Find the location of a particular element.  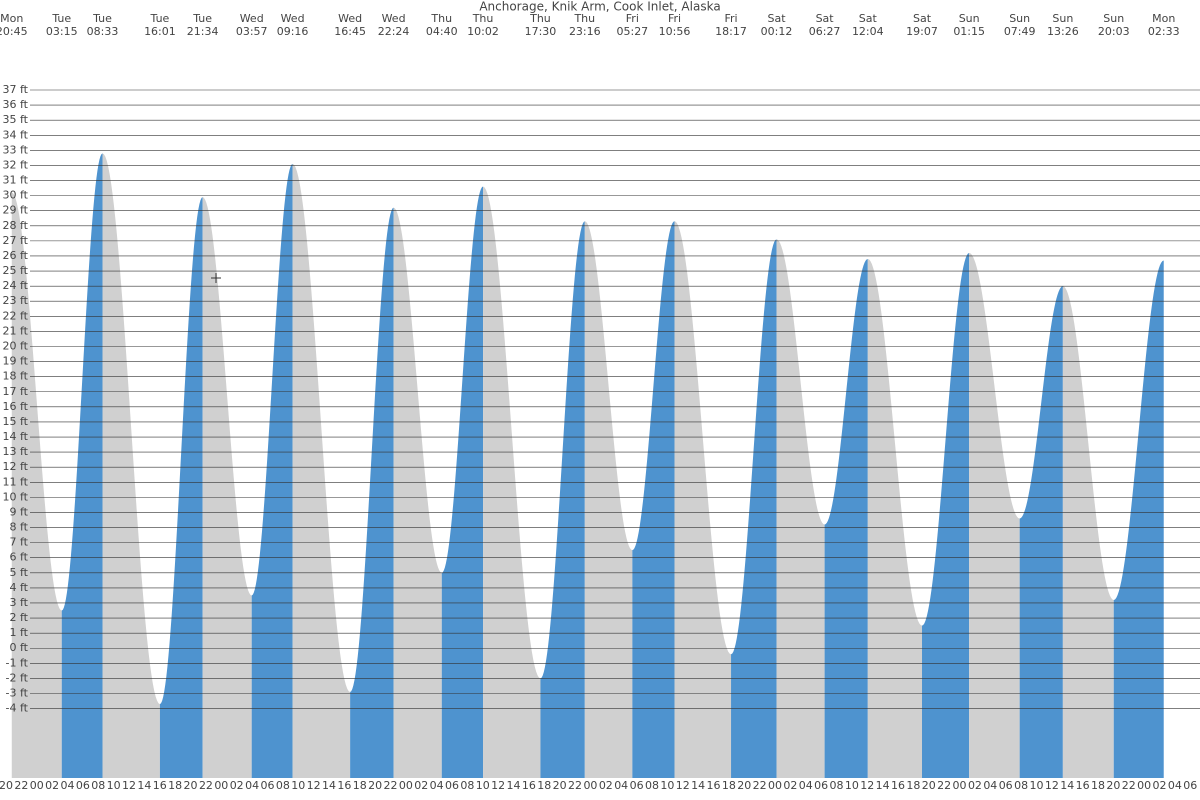

extreme-time: 00:12 is located at coordinates (777, 31).